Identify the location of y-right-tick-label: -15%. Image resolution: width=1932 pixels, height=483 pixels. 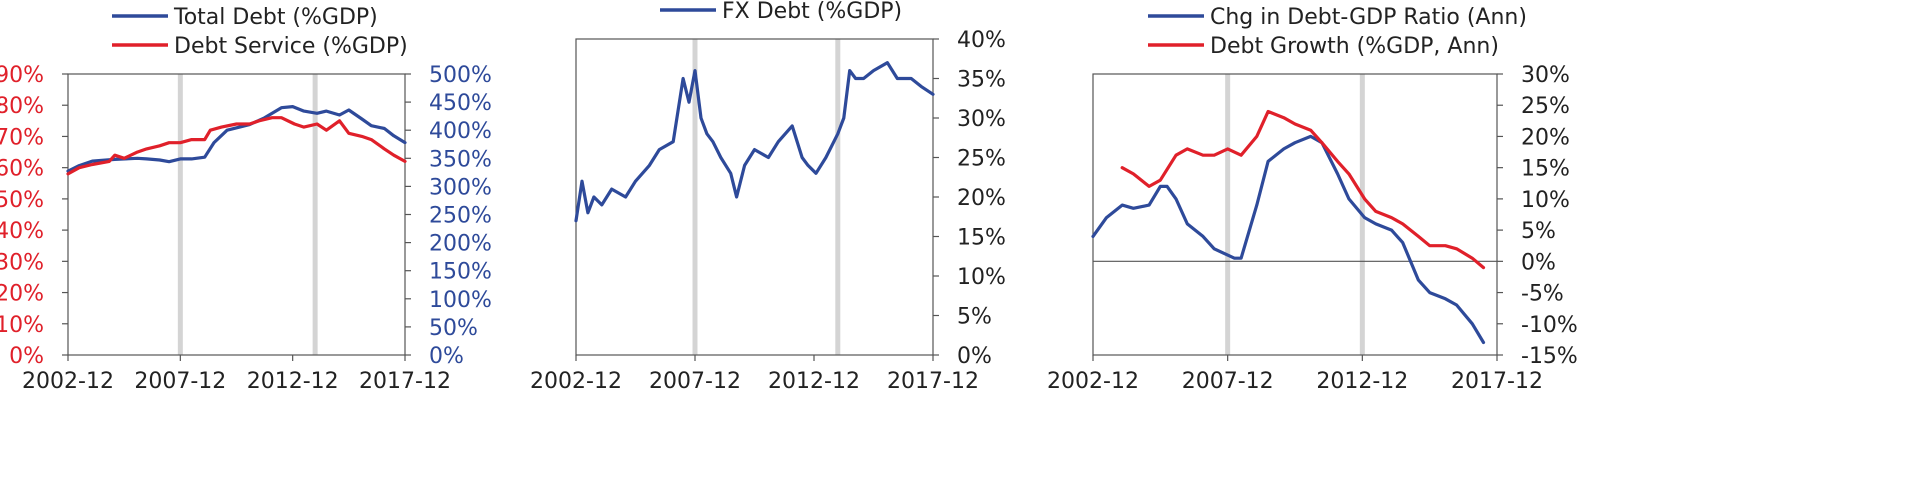
(1549, 356).